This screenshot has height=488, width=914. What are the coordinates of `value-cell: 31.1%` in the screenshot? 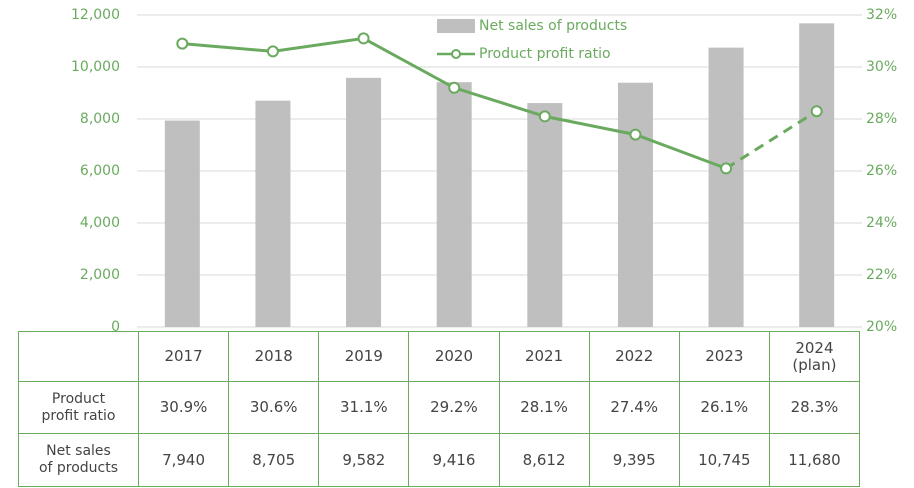 It's located at (364, 407).